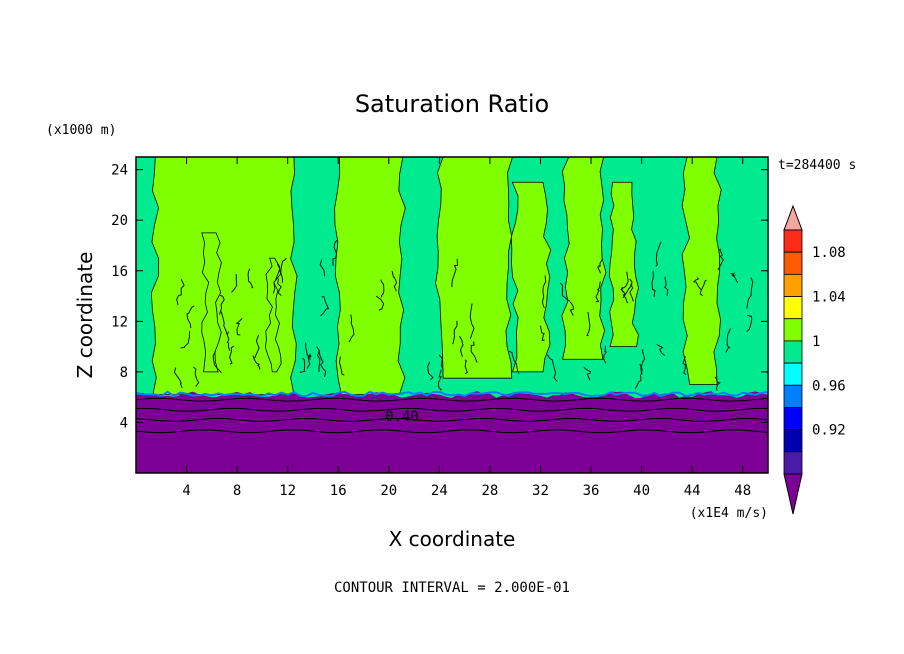 The image size is (904, 654). What do you see at coordinates (829, 386) in the screenshot?
I see `colorbar-label: 0.96` at bounding box center [829, 386].